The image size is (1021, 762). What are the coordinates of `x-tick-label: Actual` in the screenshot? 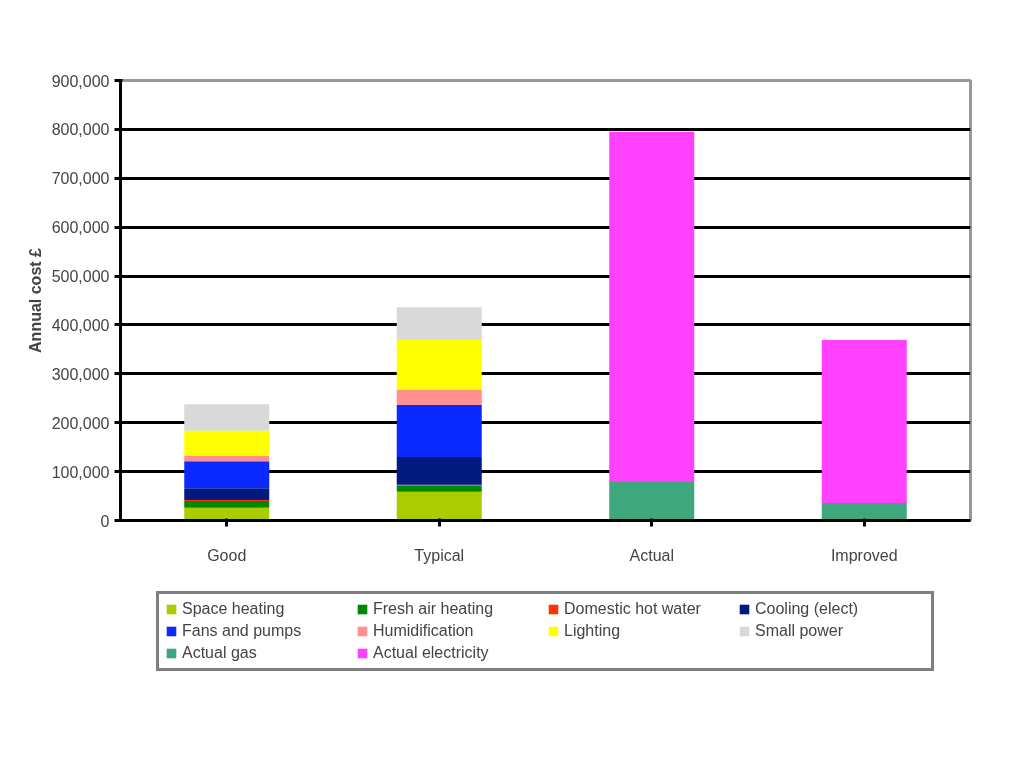 It's located at (651, 555).